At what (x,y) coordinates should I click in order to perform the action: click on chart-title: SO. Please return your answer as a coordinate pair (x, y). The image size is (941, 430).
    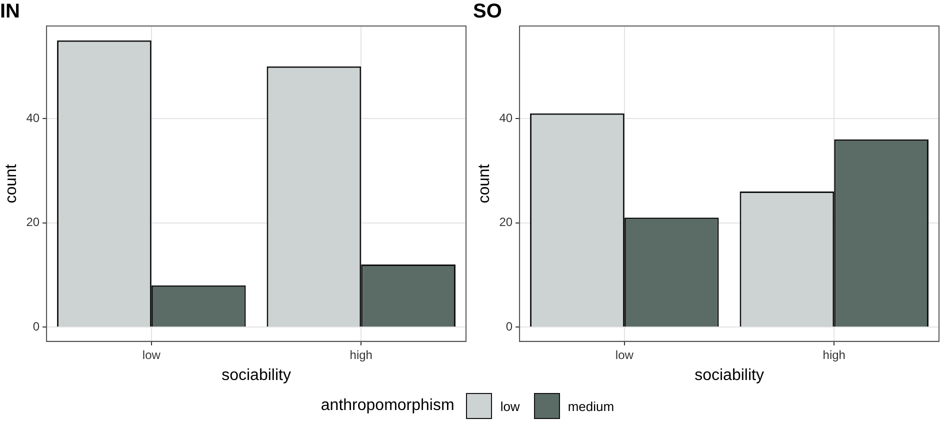
    Looking at the image, I should click on (487, 11).